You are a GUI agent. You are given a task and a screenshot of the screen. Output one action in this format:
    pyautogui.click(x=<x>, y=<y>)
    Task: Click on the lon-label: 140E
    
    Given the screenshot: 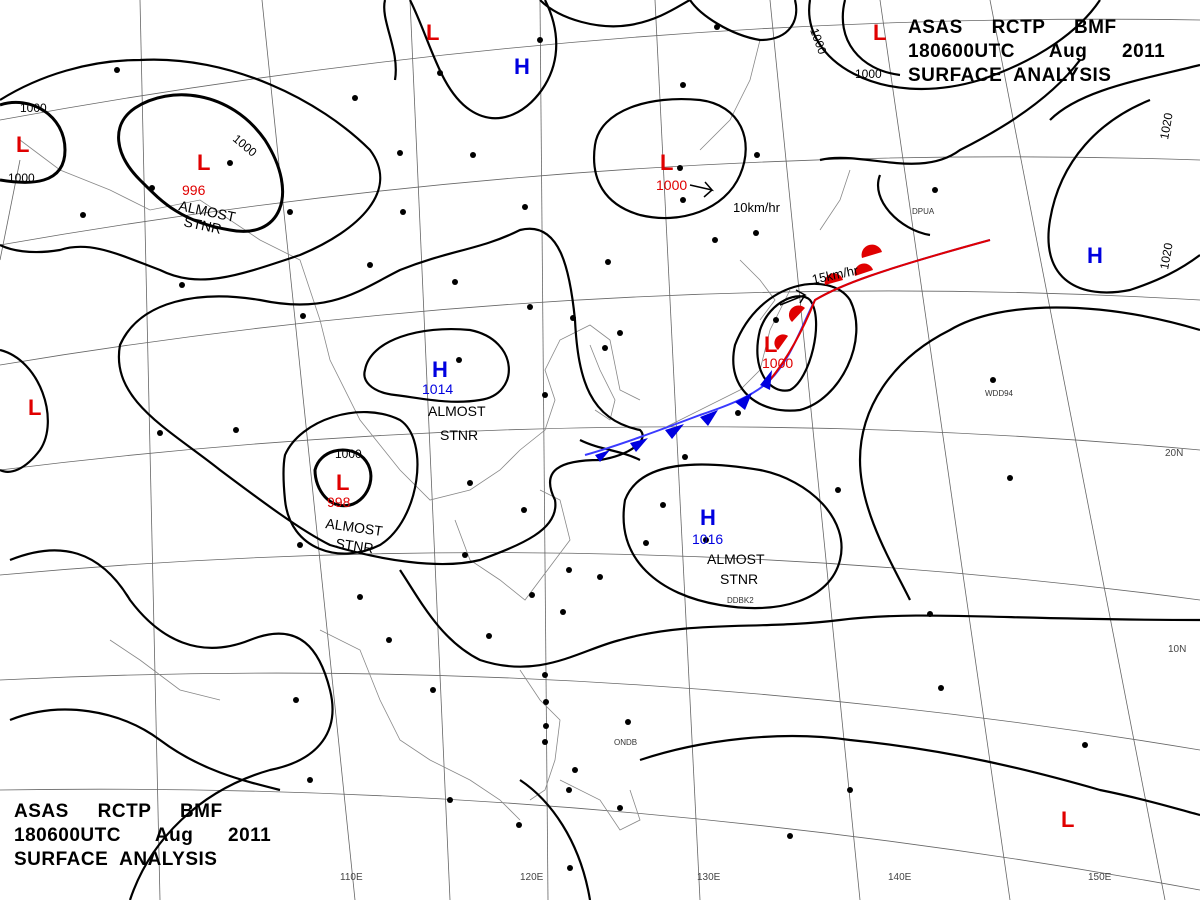 What is the action you would take?
    pyautogui.click(x=900, y=877)
    